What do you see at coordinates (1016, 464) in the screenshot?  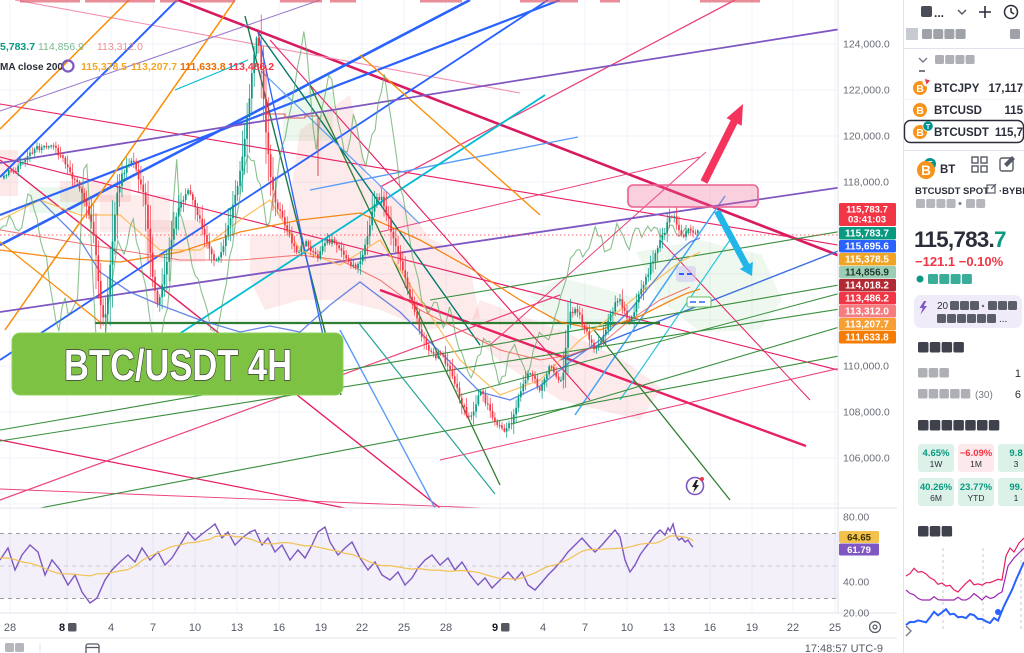 I see `svg-text: 3` at bounding box center [1016, 464].